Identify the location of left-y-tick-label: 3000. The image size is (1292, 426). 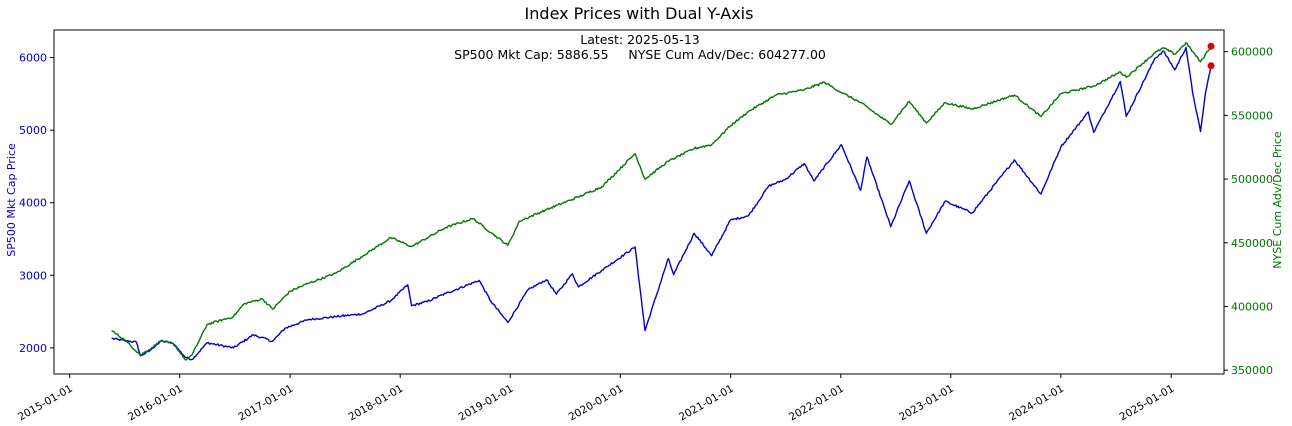
(33, 275).